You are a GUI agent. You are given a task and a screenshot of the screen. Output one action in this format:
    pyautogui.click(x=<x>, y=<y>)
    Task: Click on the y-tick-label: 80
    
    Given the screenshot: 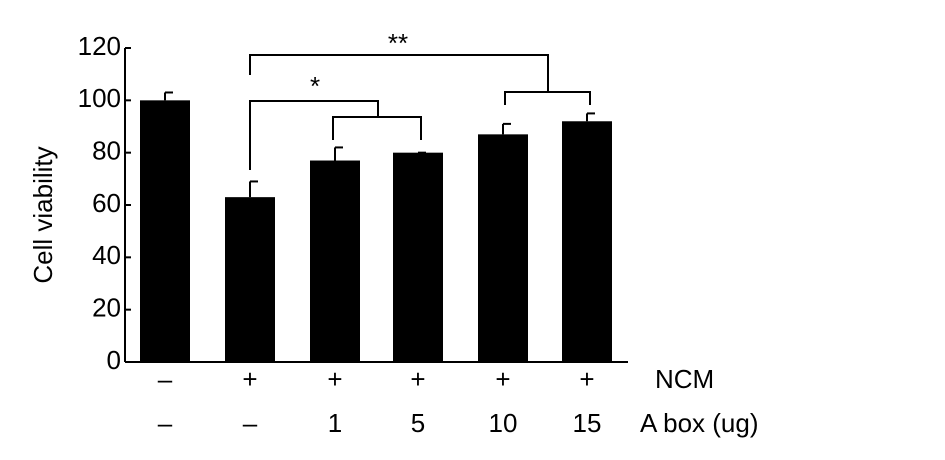 What is the action you would take?
    pyautogui.click(x=106, y=151)
    